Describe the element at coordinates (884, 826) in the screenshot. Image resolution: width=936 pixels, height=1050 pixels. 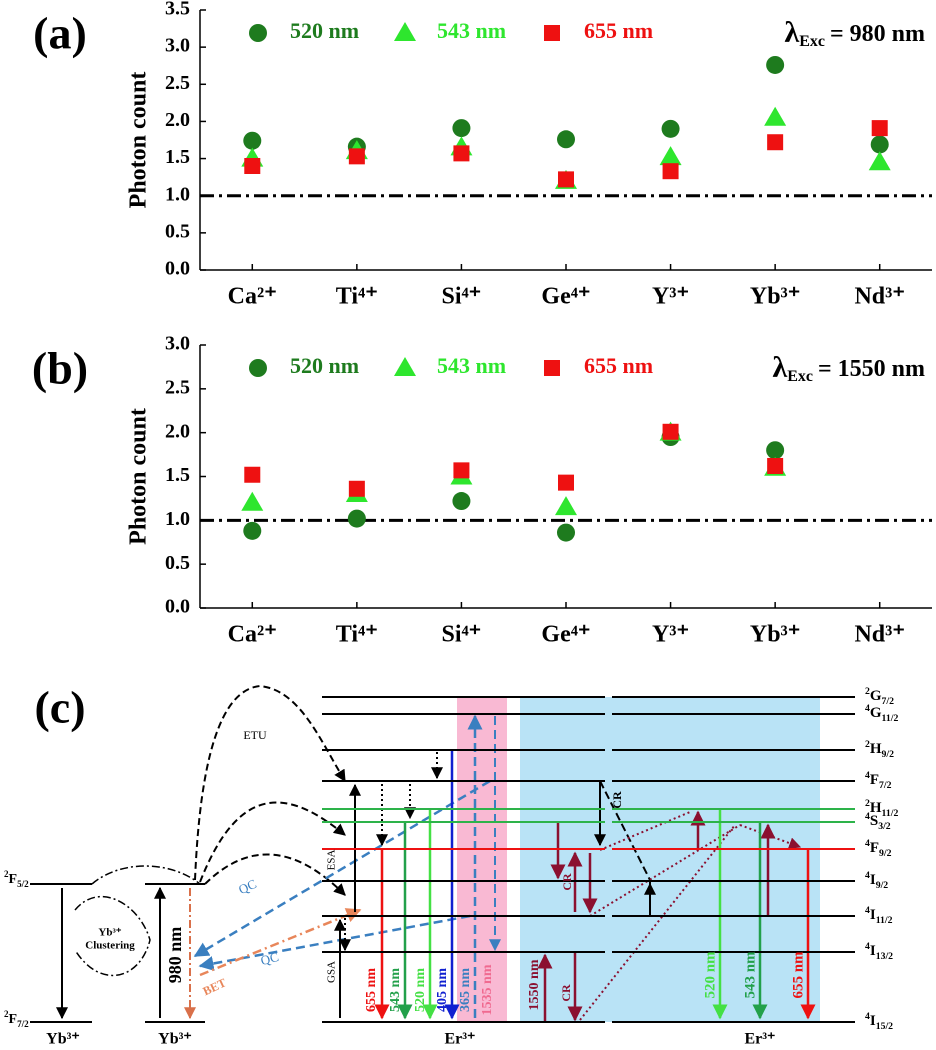
I see `level-sub: 3/2` at that location.